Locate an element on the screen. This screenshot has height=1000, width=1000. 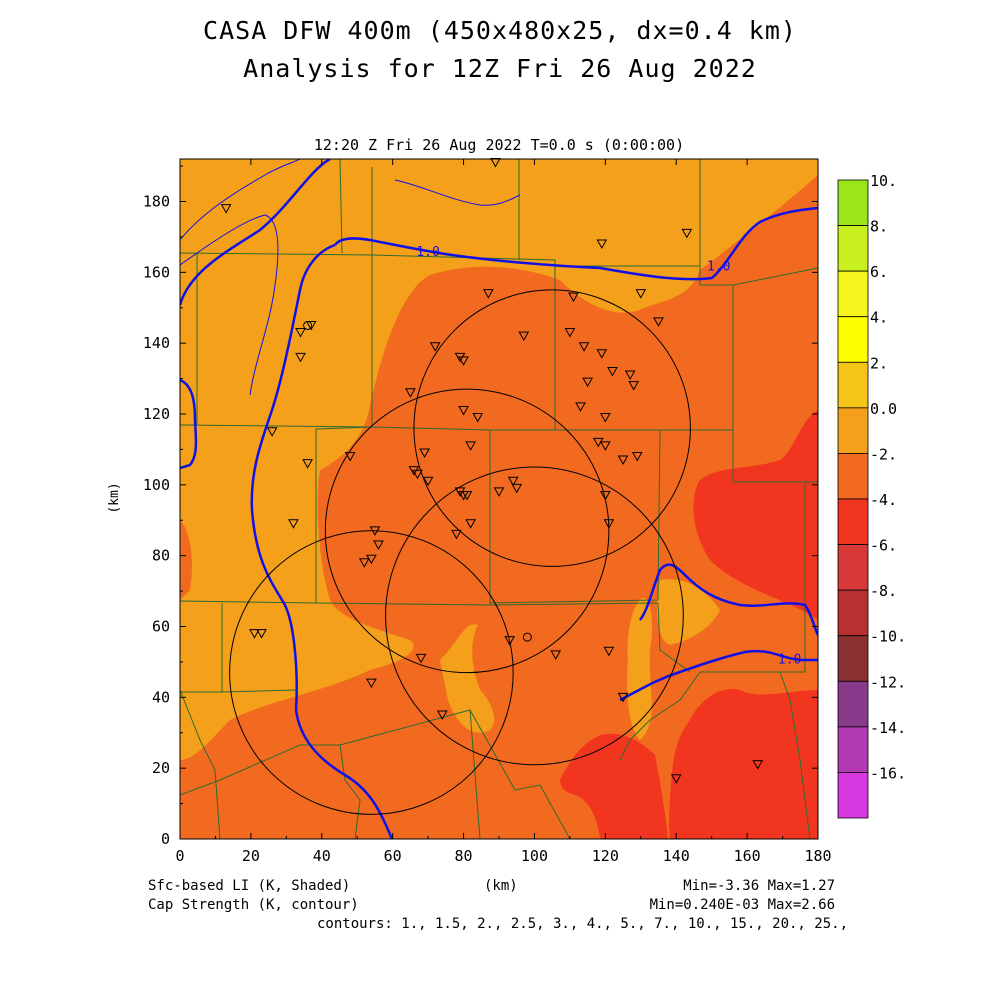
x-tick-label: 80 is located at coordinates (464, 856).